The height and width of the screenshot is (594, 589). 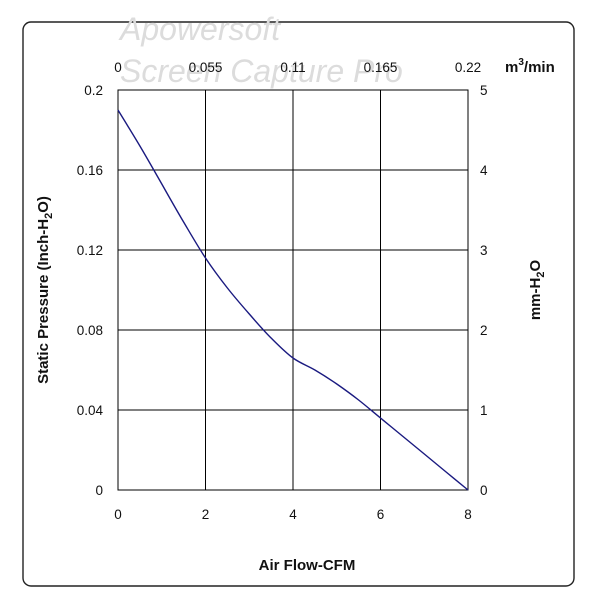 What do you see at coordinates (468, 67) in the screenshot?
I see `x-top-tick-label: 0.22` at bounding box center [468, 67].